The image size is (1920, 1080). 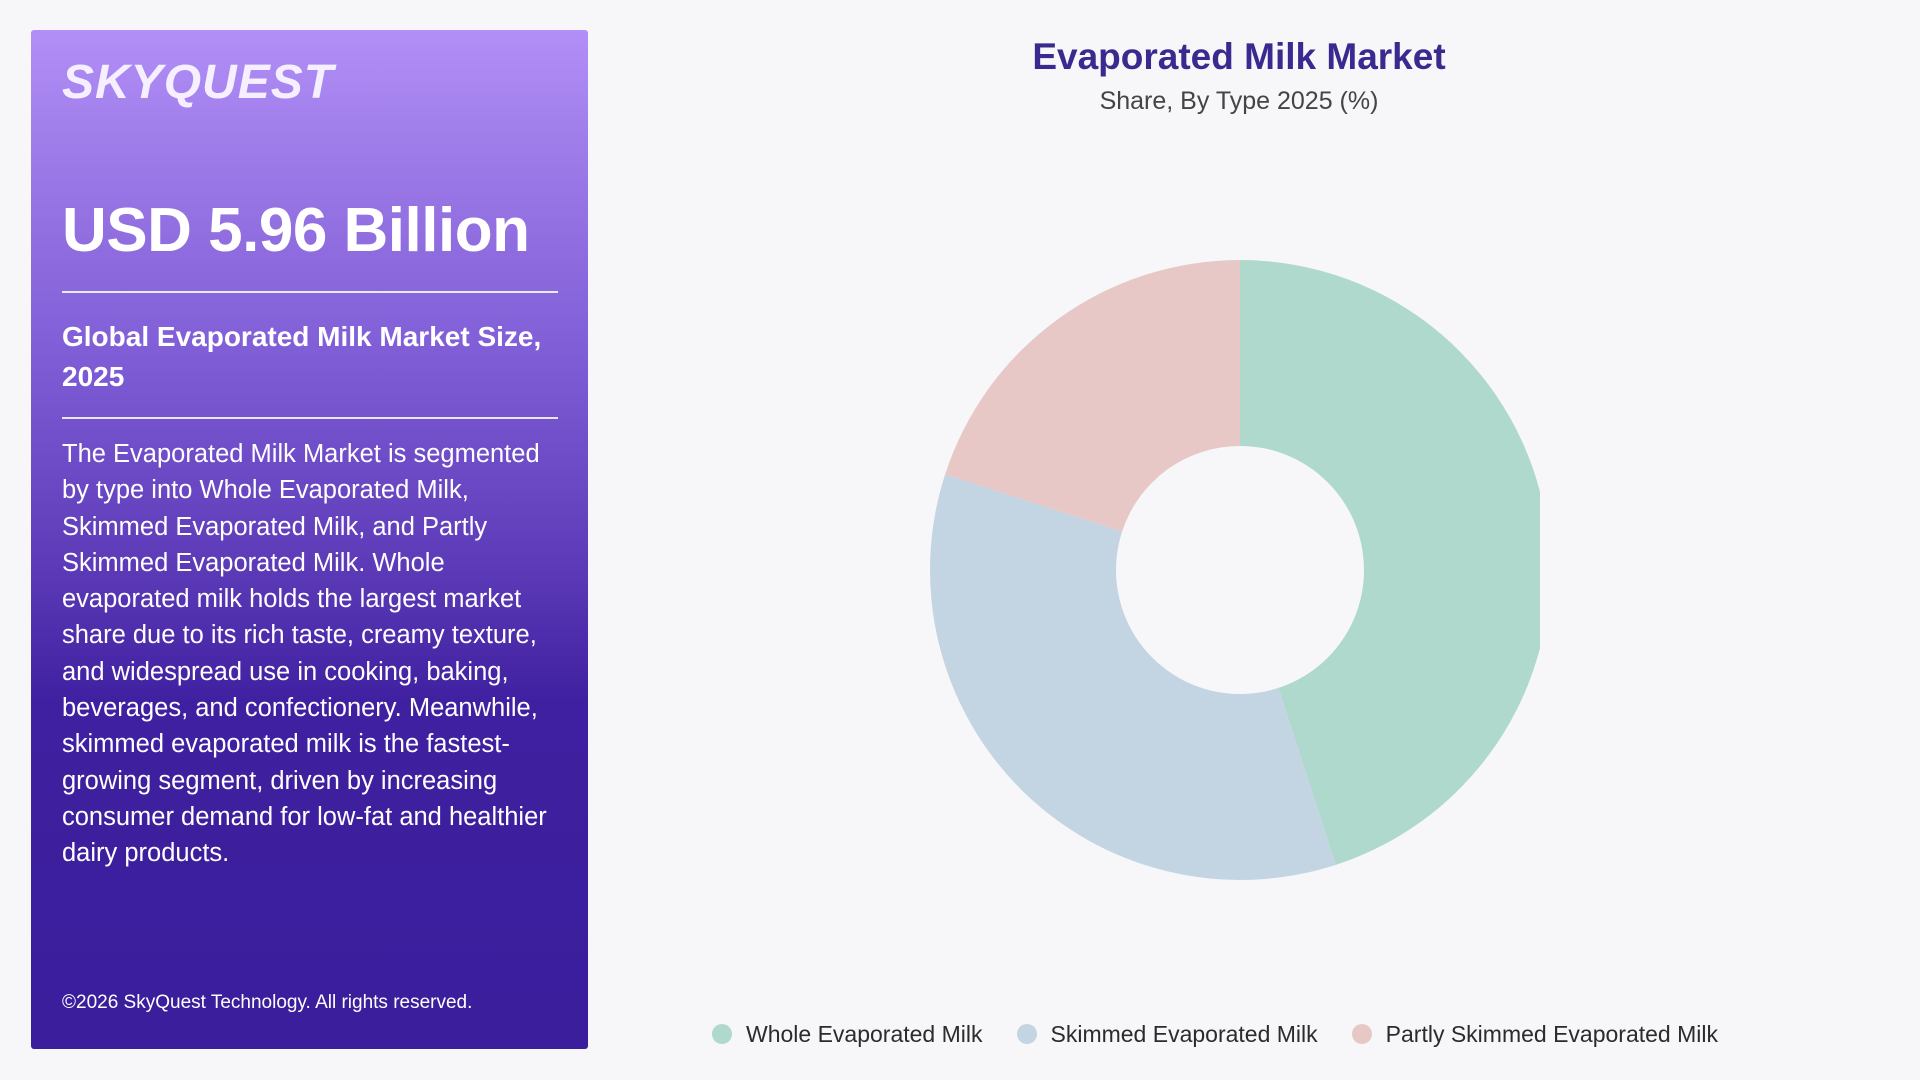 What do you see at coordinates (1092, 396) in the screenshot?
I see `donut-slice-partly-skimmed-evaporated-milk` at bounding box center [1092, 396].